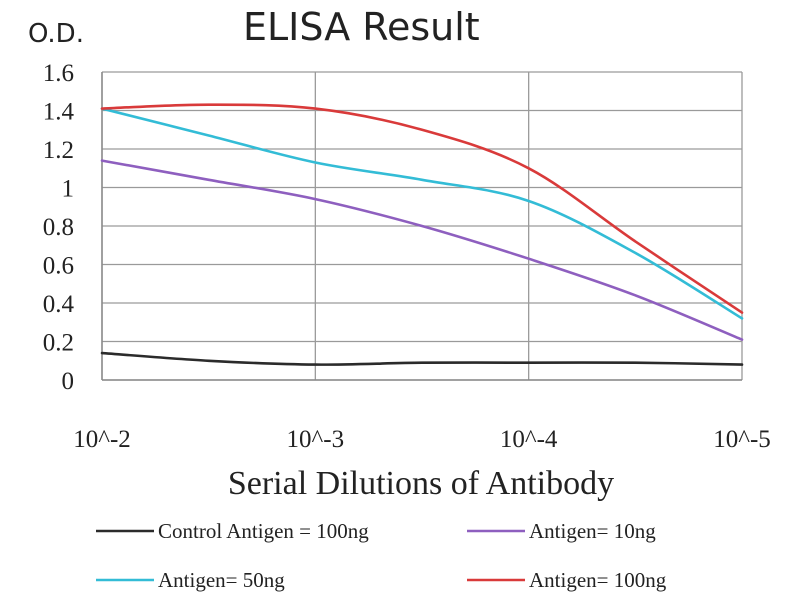 This screenshot has width=800, height=600. I want to click on y-tick-label: 0.4, so click(59, 304).